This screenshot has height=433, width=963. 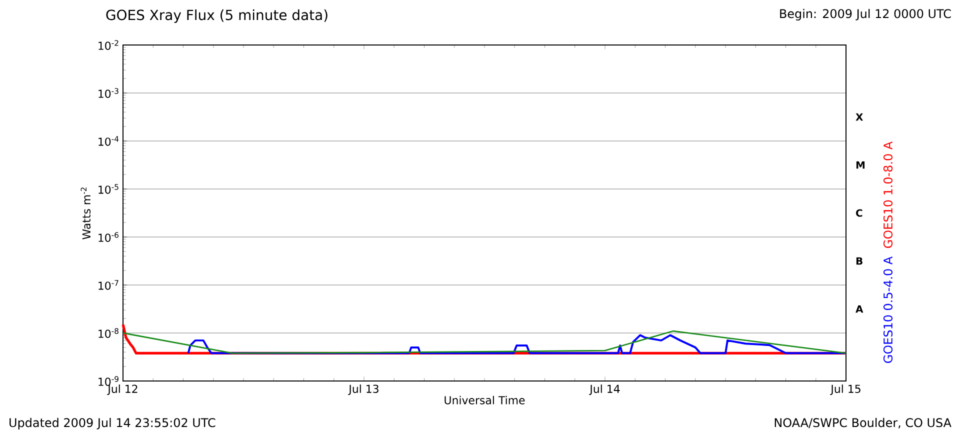 I want to click on y-tick-label: 10$^{-6}$, so click(x=108, y=237).